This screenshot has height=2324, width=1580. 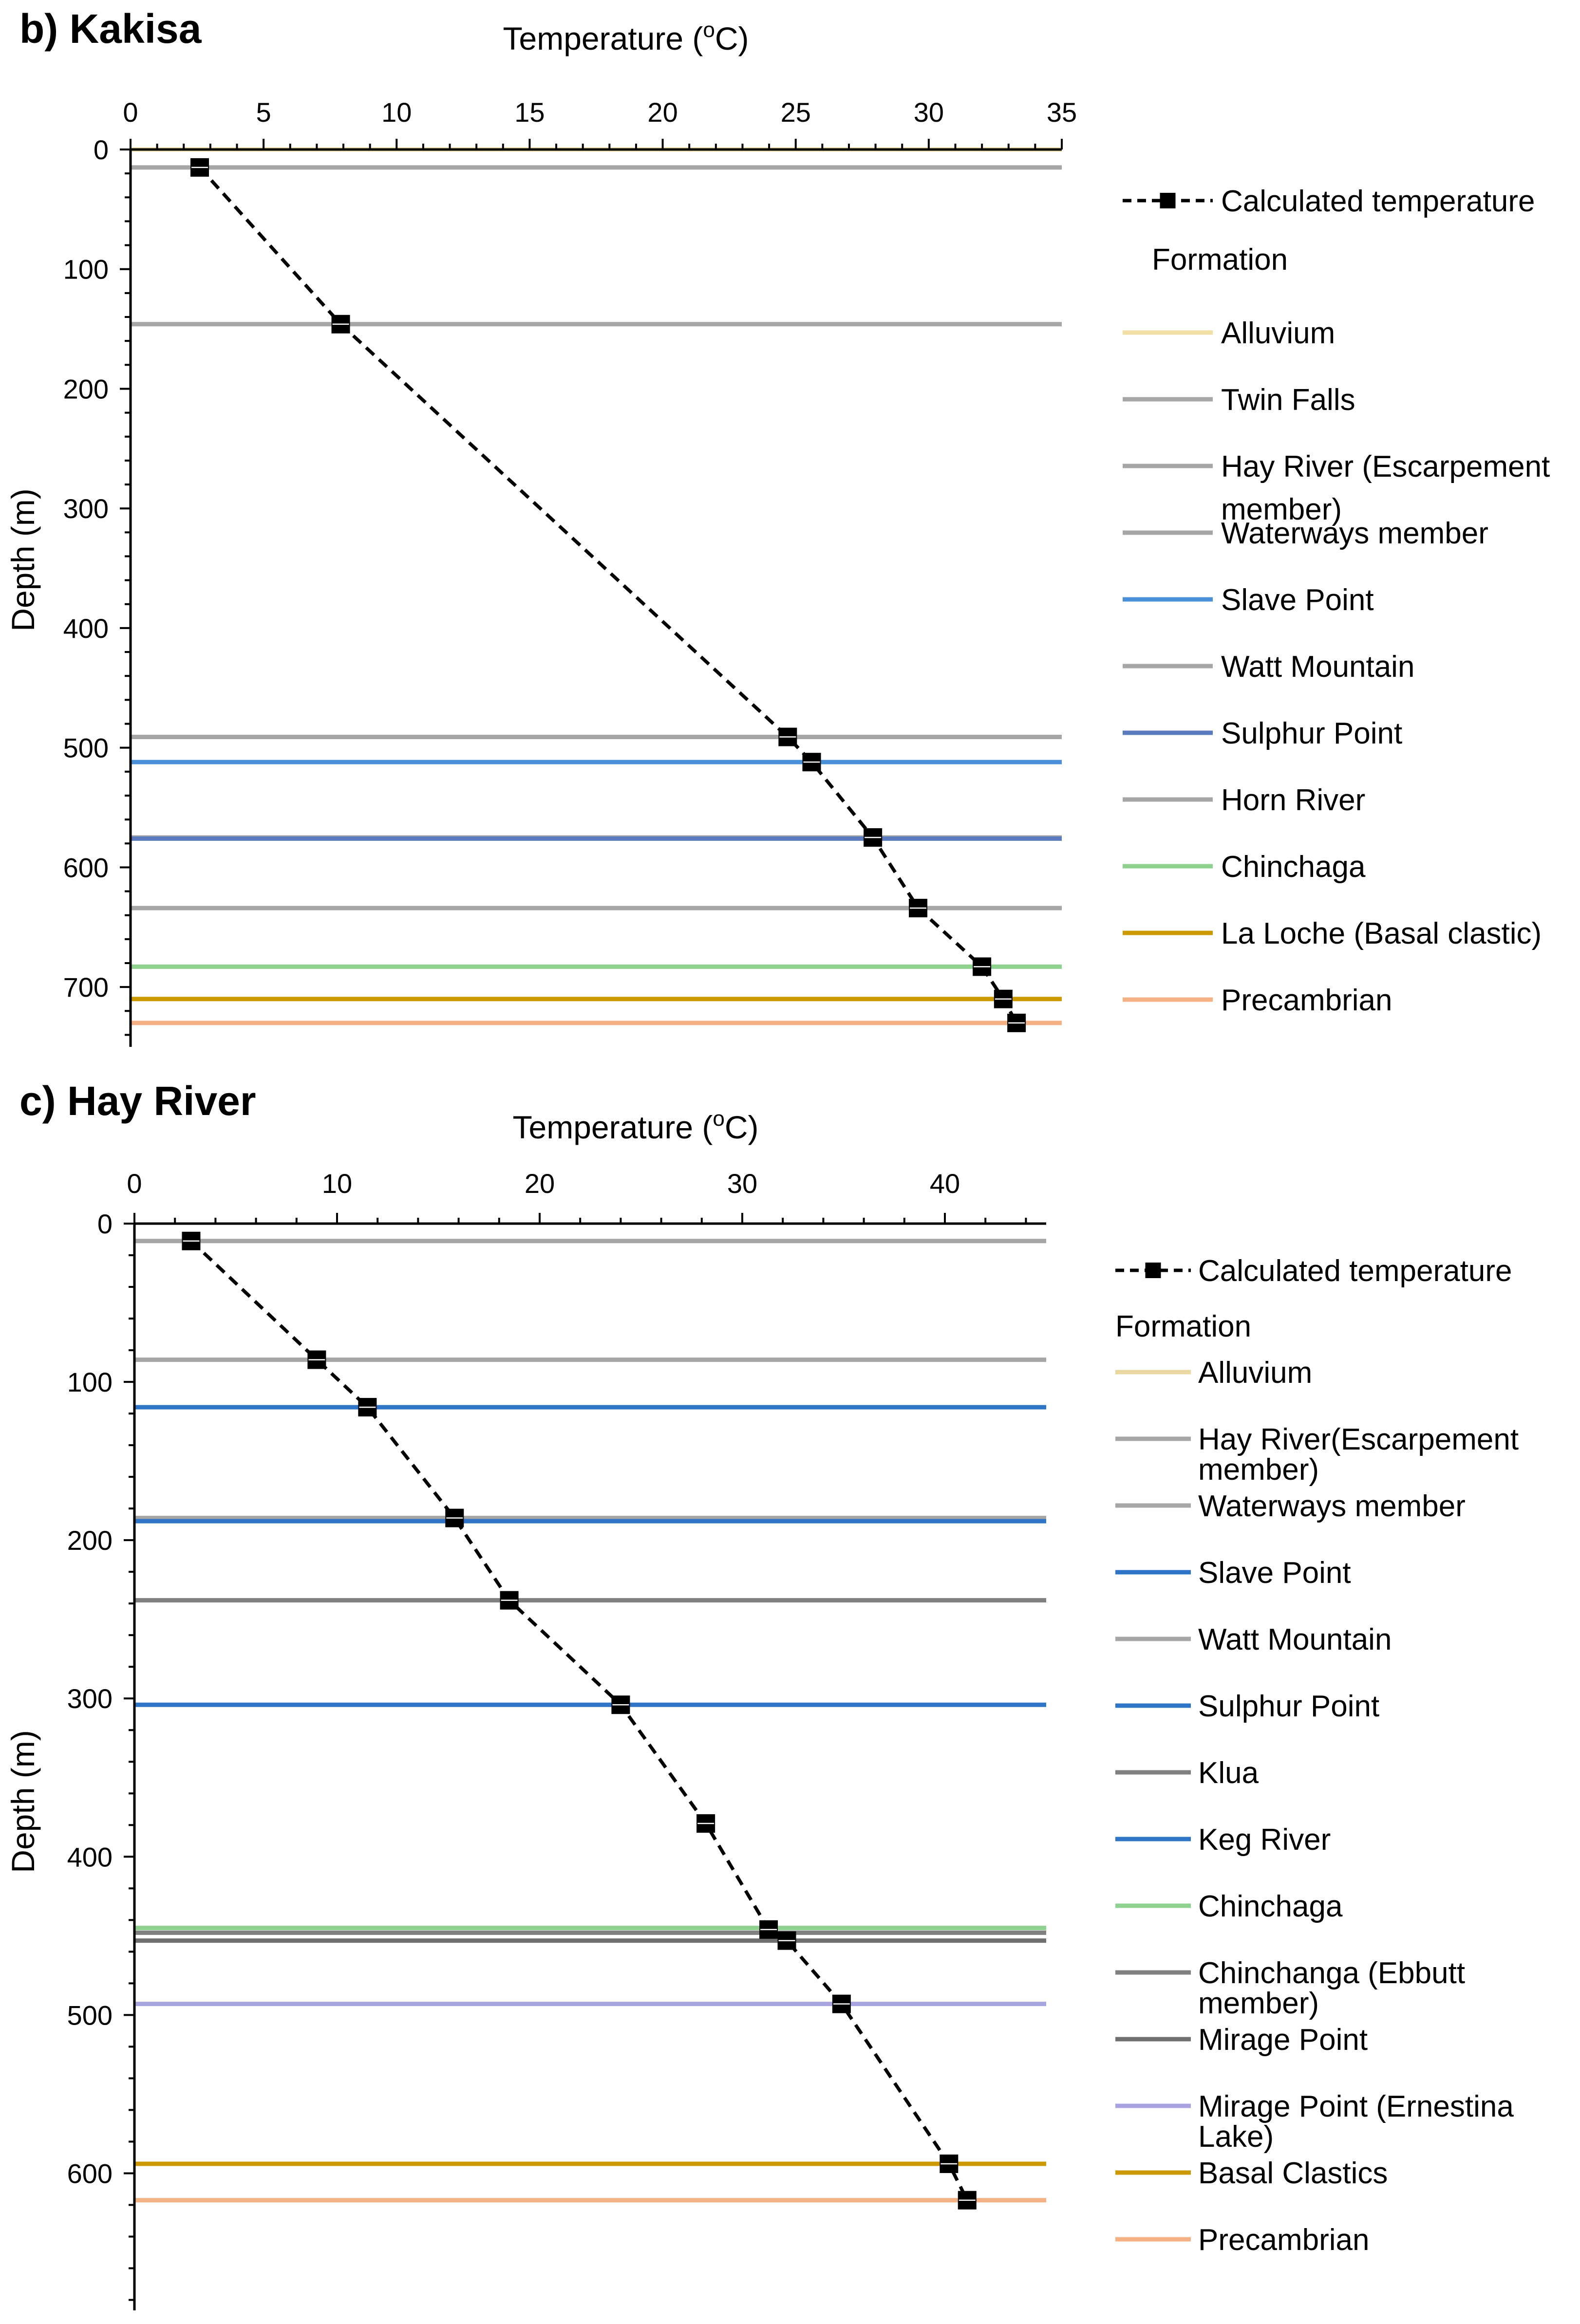 What do you see at coordinates (1306, 1001) in the screenshot?
I see `kakisa-legend-label-10: Precambrian` at bounding box center [1306, 1001].